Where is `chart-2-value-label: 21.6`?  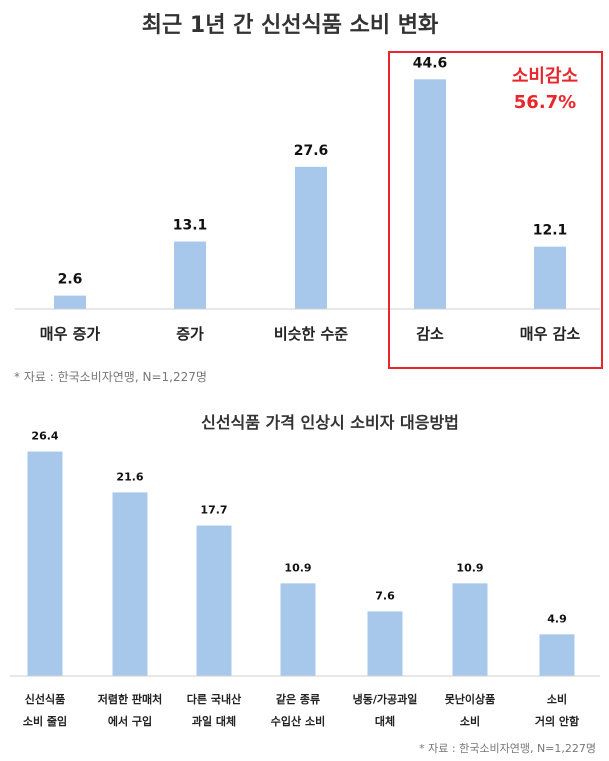 chart-2-value-label: 21.6 is located at coordinates (129, 476).